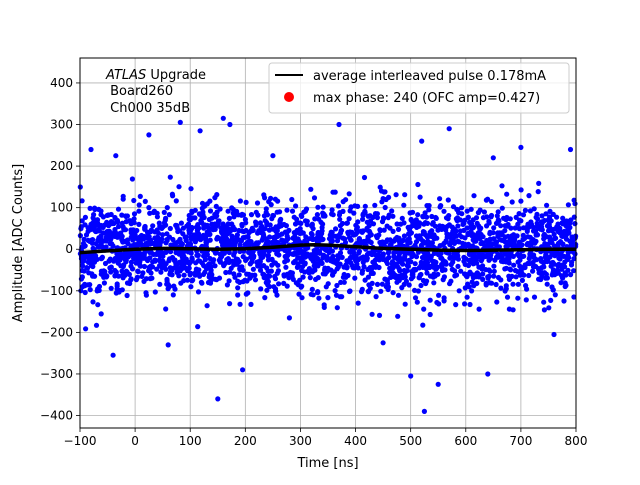 The height and width of the screenshot is (485, 640). Describe the element at coordinates (429, 76) in the screenshot. I see `legend-label-average: average interleaved pulse 0.178mA` at that location.